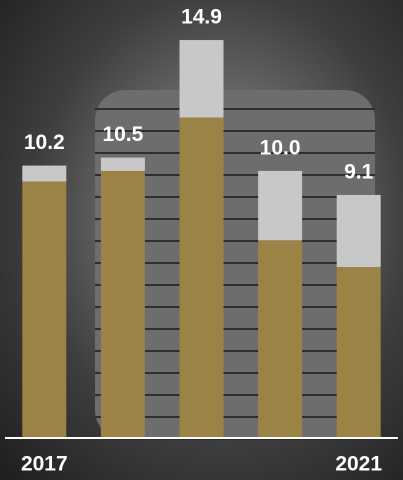 Image resolution: width=403 pixels, height=480 pixels. Describe the element at coordinates (358, 464) in the screenshot. I see `x-tick-label: 2021` at that location.